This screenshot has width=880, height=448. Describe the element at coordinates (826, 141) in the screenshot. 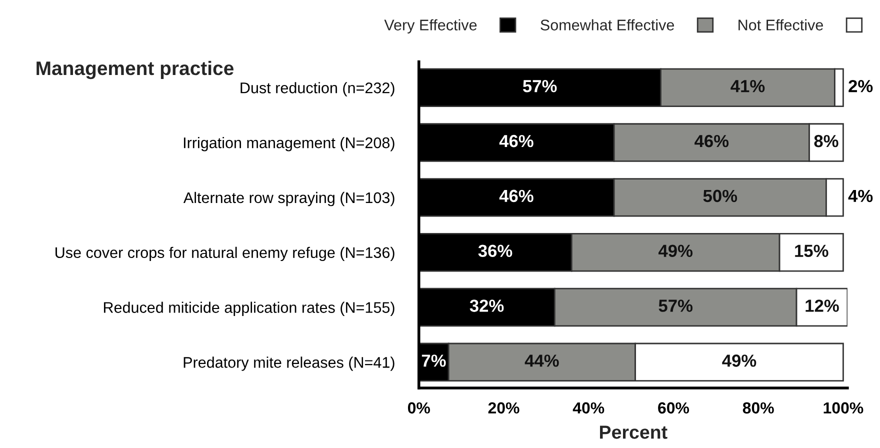

I see `data-label: 8%` at that location.